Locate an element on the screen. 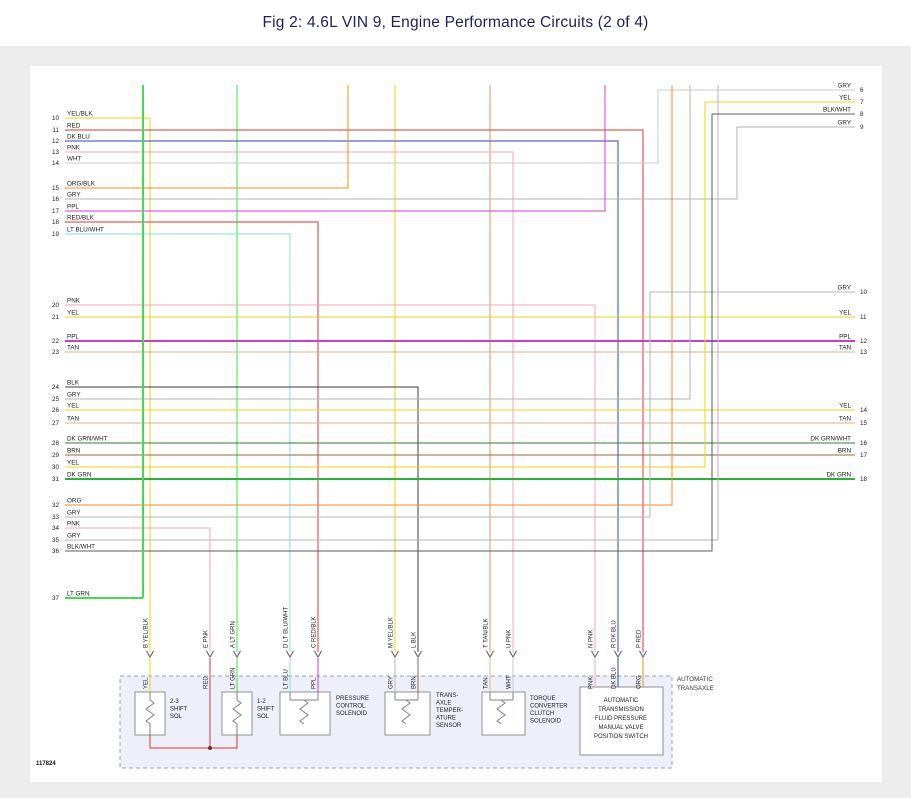  connector-M-inner-label: GRY is located at coordinates (392, 682).